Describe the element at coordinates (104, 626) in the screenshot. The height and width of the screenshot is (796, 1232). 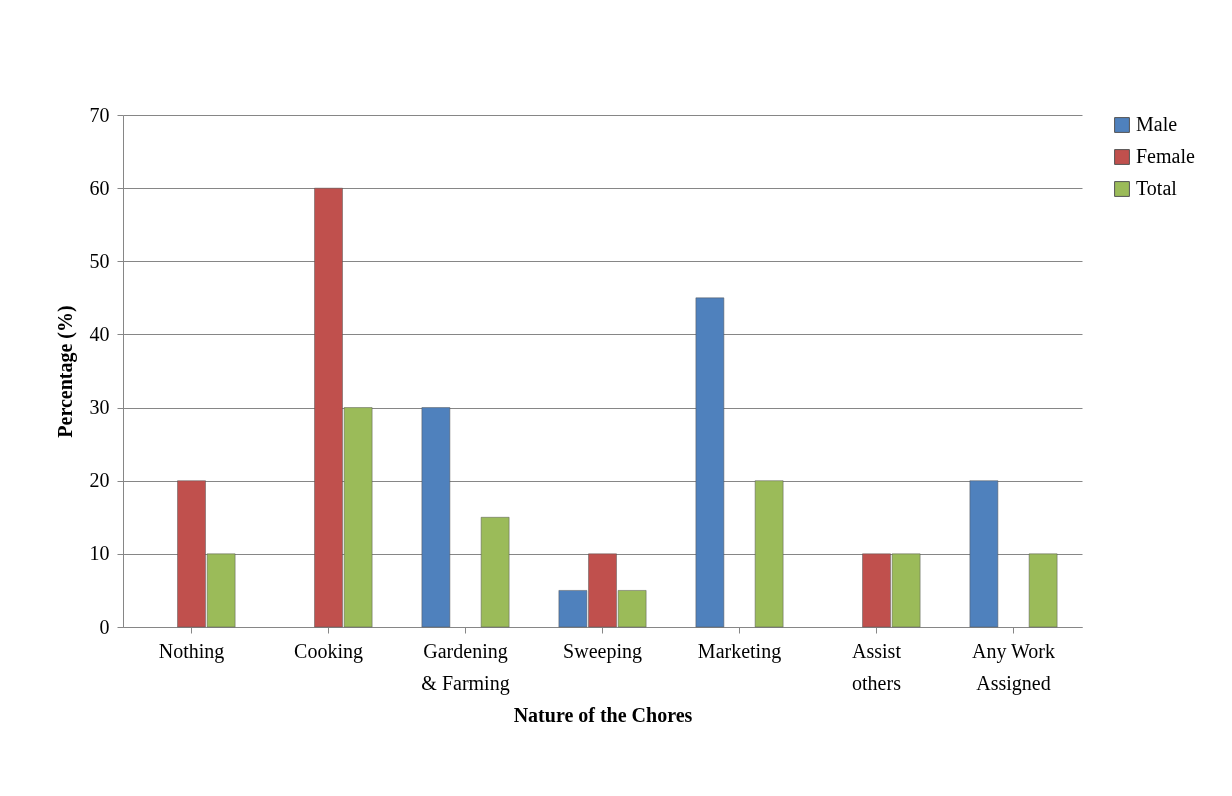
I see `y-tick-label: 0` at that location.